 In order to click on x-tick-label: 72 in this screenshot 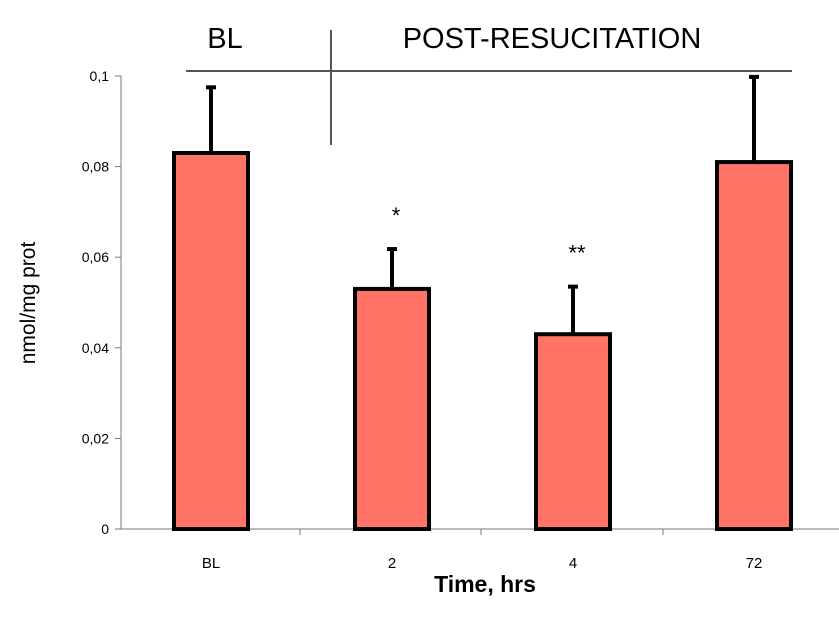, I will do `click(754, 563)`.